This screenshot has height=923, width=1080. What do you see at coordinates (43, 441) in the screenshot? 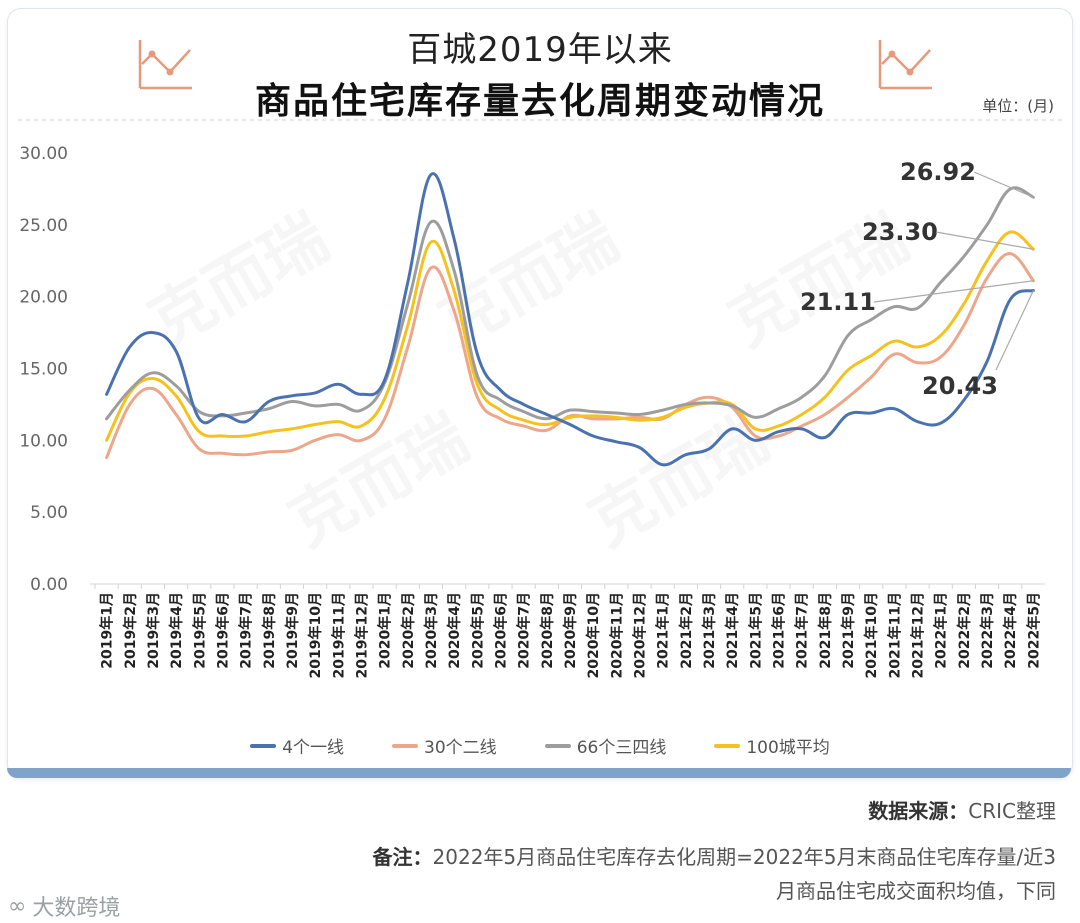
I see `y-tick-label: 10.00` at bounding box center [43, 441].